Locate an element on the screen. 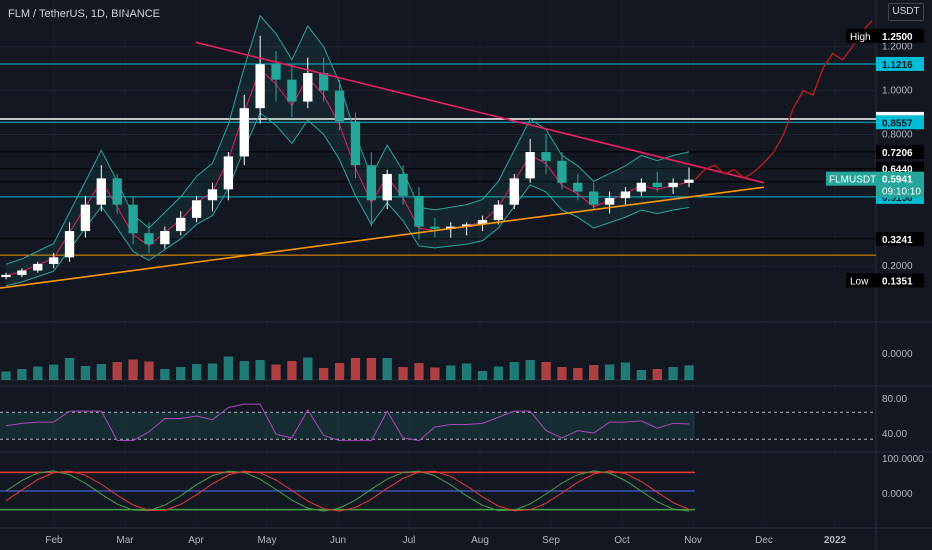  time-tick-label: Dec is located at coordinates (764, 540).